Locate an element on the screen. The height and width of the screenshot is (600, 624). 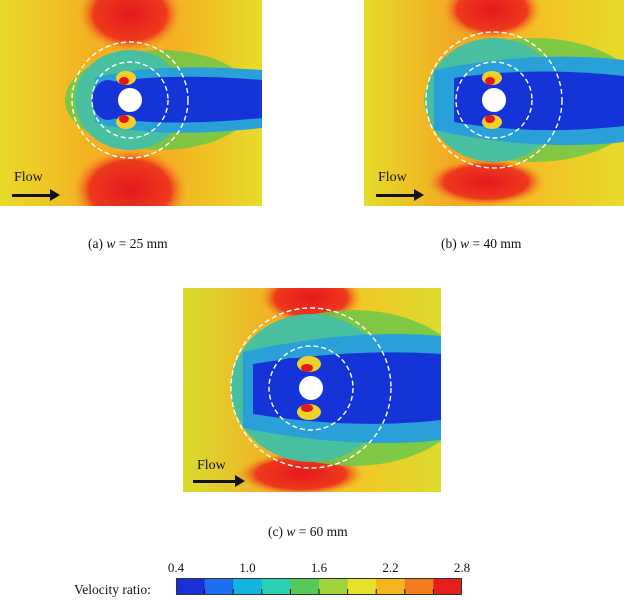
flow-label-a: Flow is located at coordinates (28, 177).